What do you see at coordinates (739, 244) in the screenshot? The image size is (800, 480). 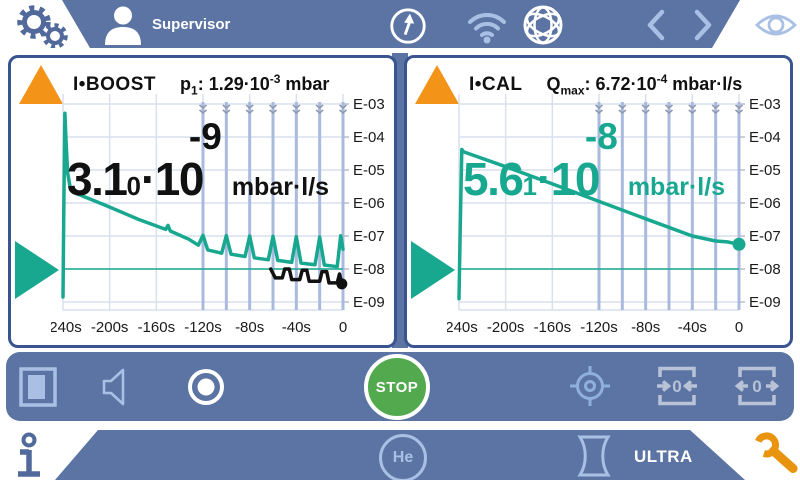 I see `leak-rate-current-dot` at bounding box center [739, 244].